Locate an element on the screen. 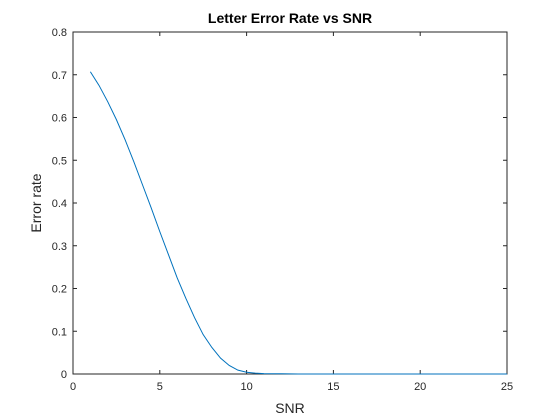 The image size is (560, 420). y-tick-label: 0.4 is located at coordinates (59, 204).